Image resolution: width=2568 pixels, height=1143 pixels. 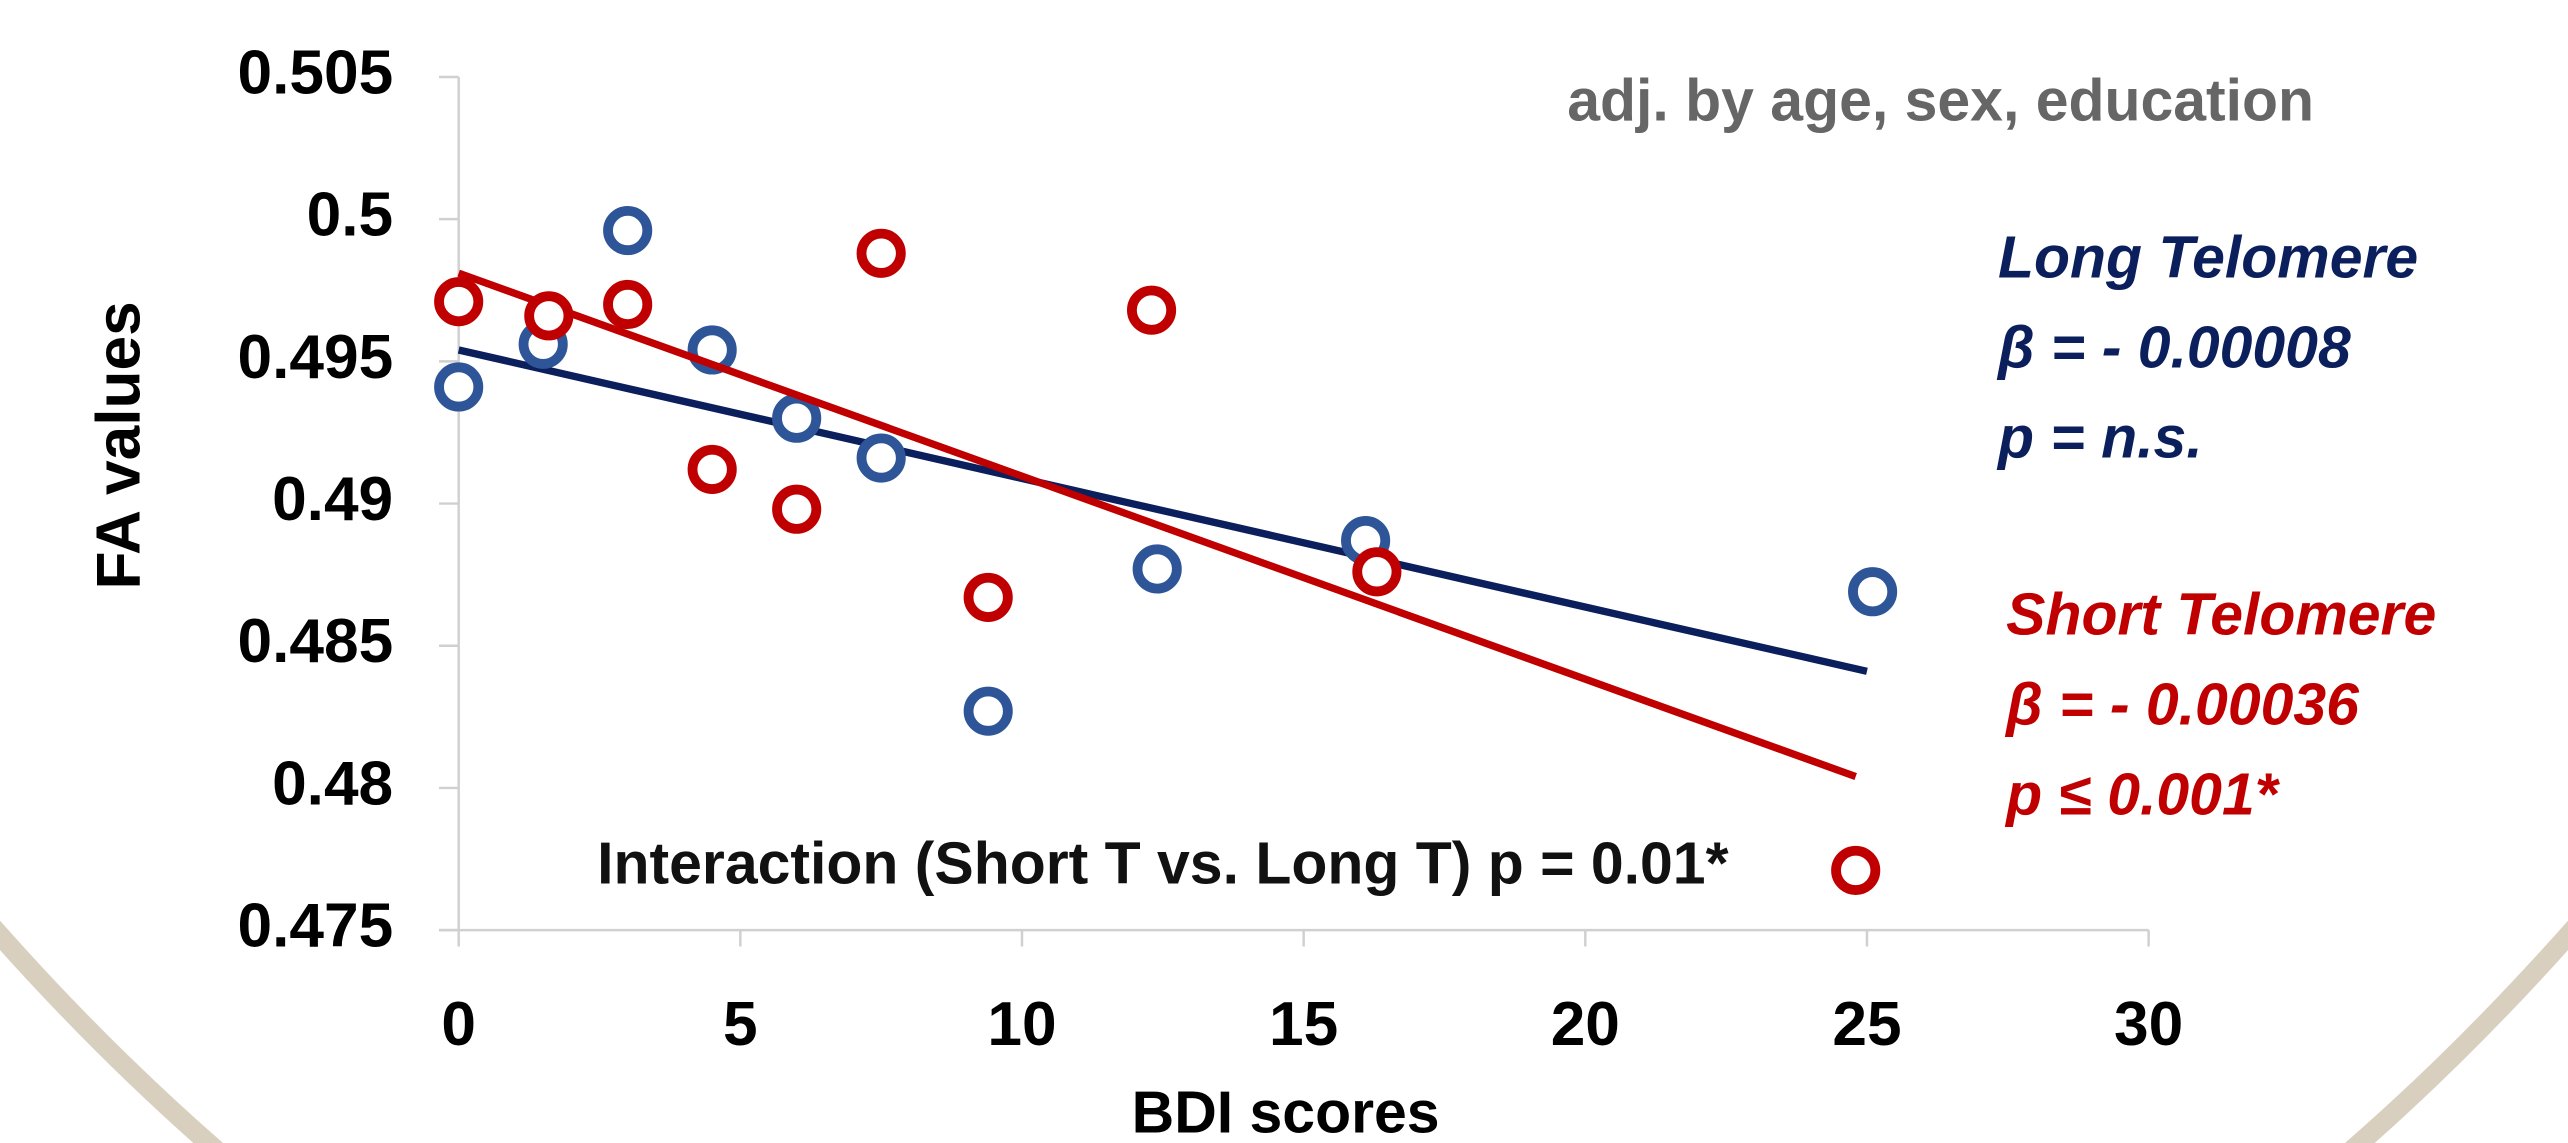 I want to click on x-axis-title: BDI scores, so click(x=1286, y=1111).